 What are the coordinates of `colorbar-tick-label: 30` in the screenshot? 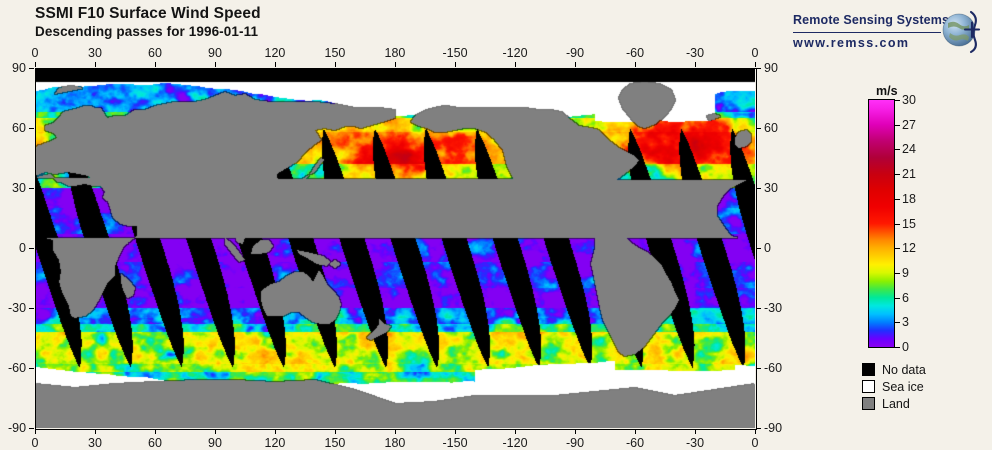 It's located at (909, 100).